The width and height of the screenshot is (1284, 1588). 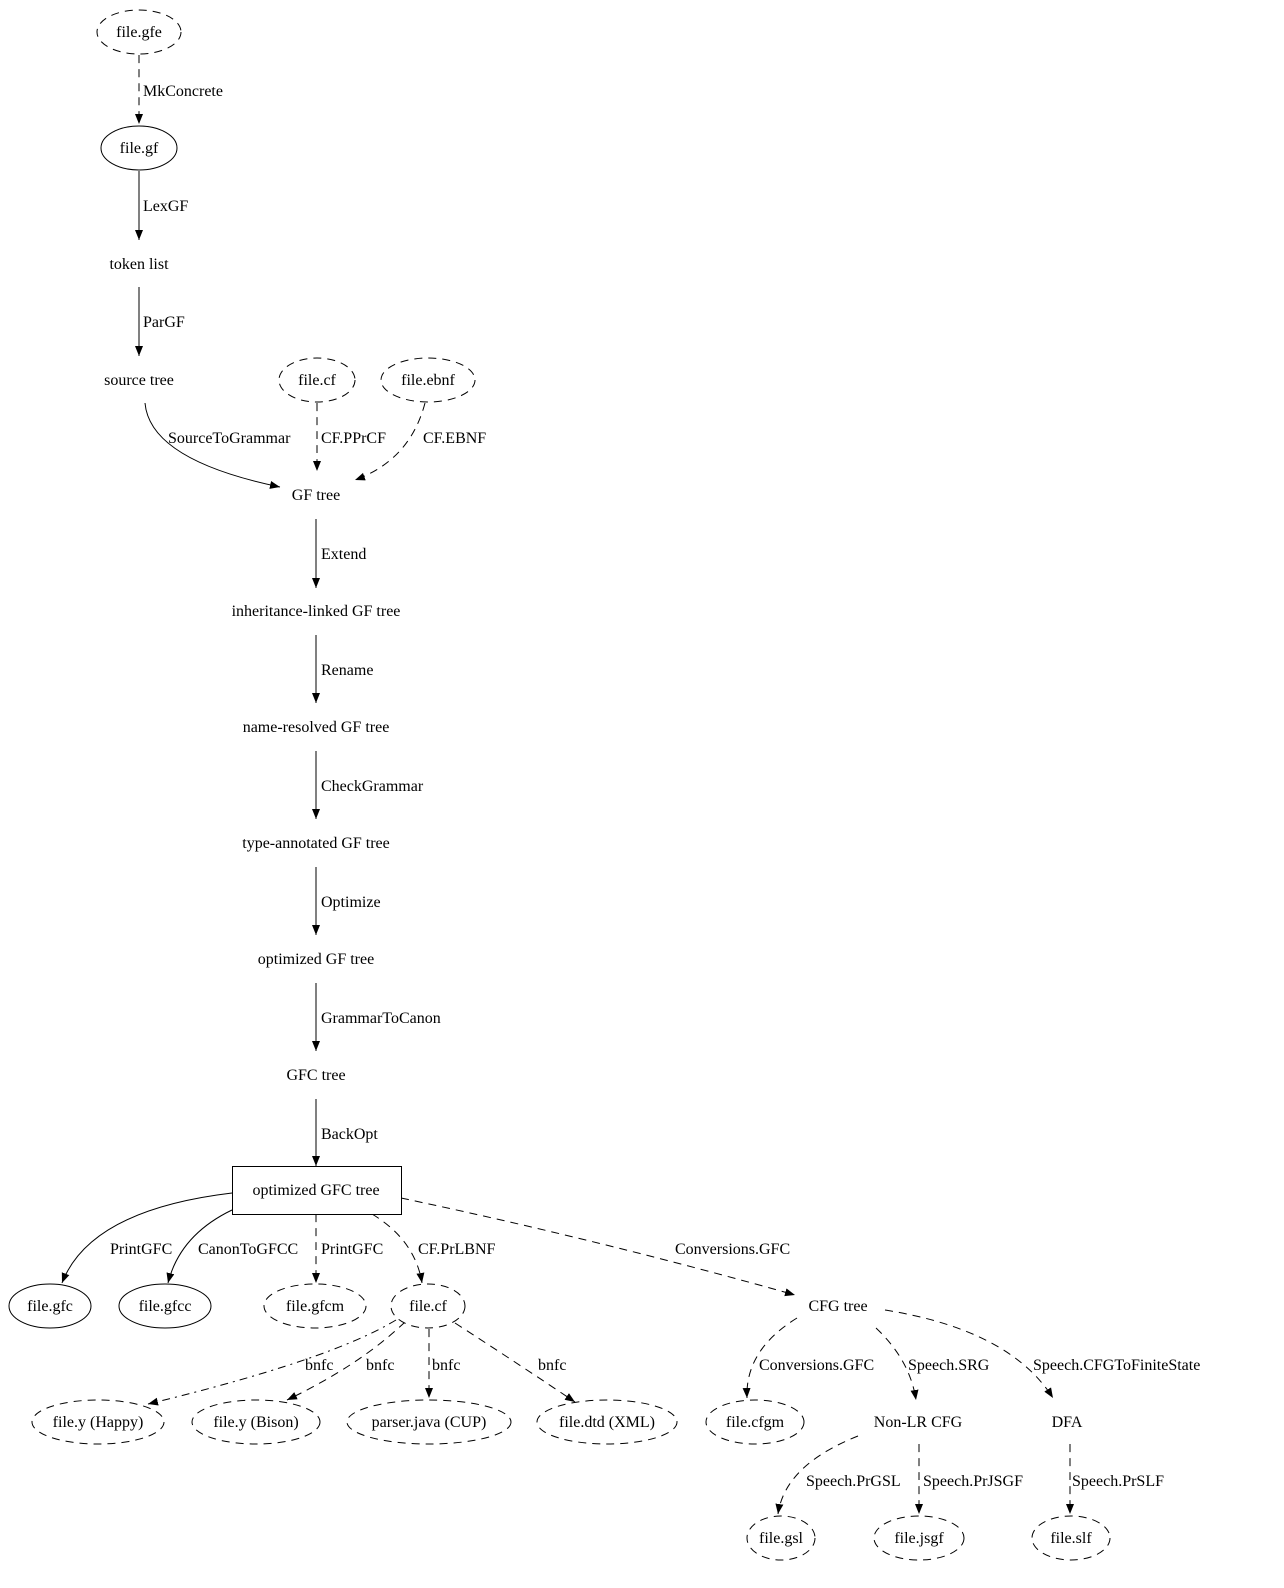 What do you see at coordinates (139, 264) in the screenshot?
I see `node-label: token list` at bounding box center [139, 264].